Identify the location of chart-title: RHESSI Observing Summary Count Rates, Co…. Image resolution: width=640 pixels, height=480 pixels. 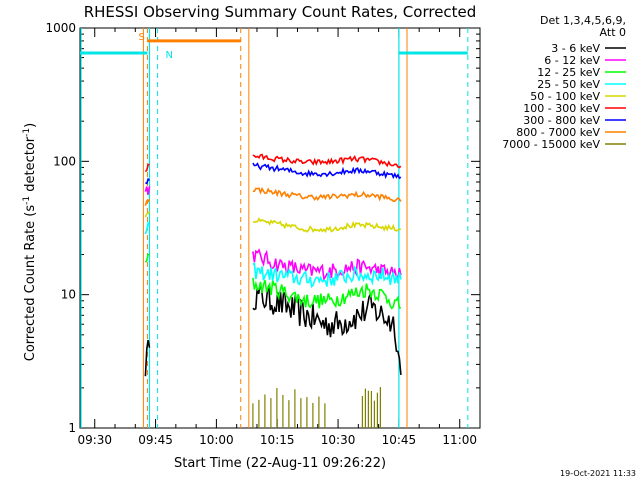
(280, 12).